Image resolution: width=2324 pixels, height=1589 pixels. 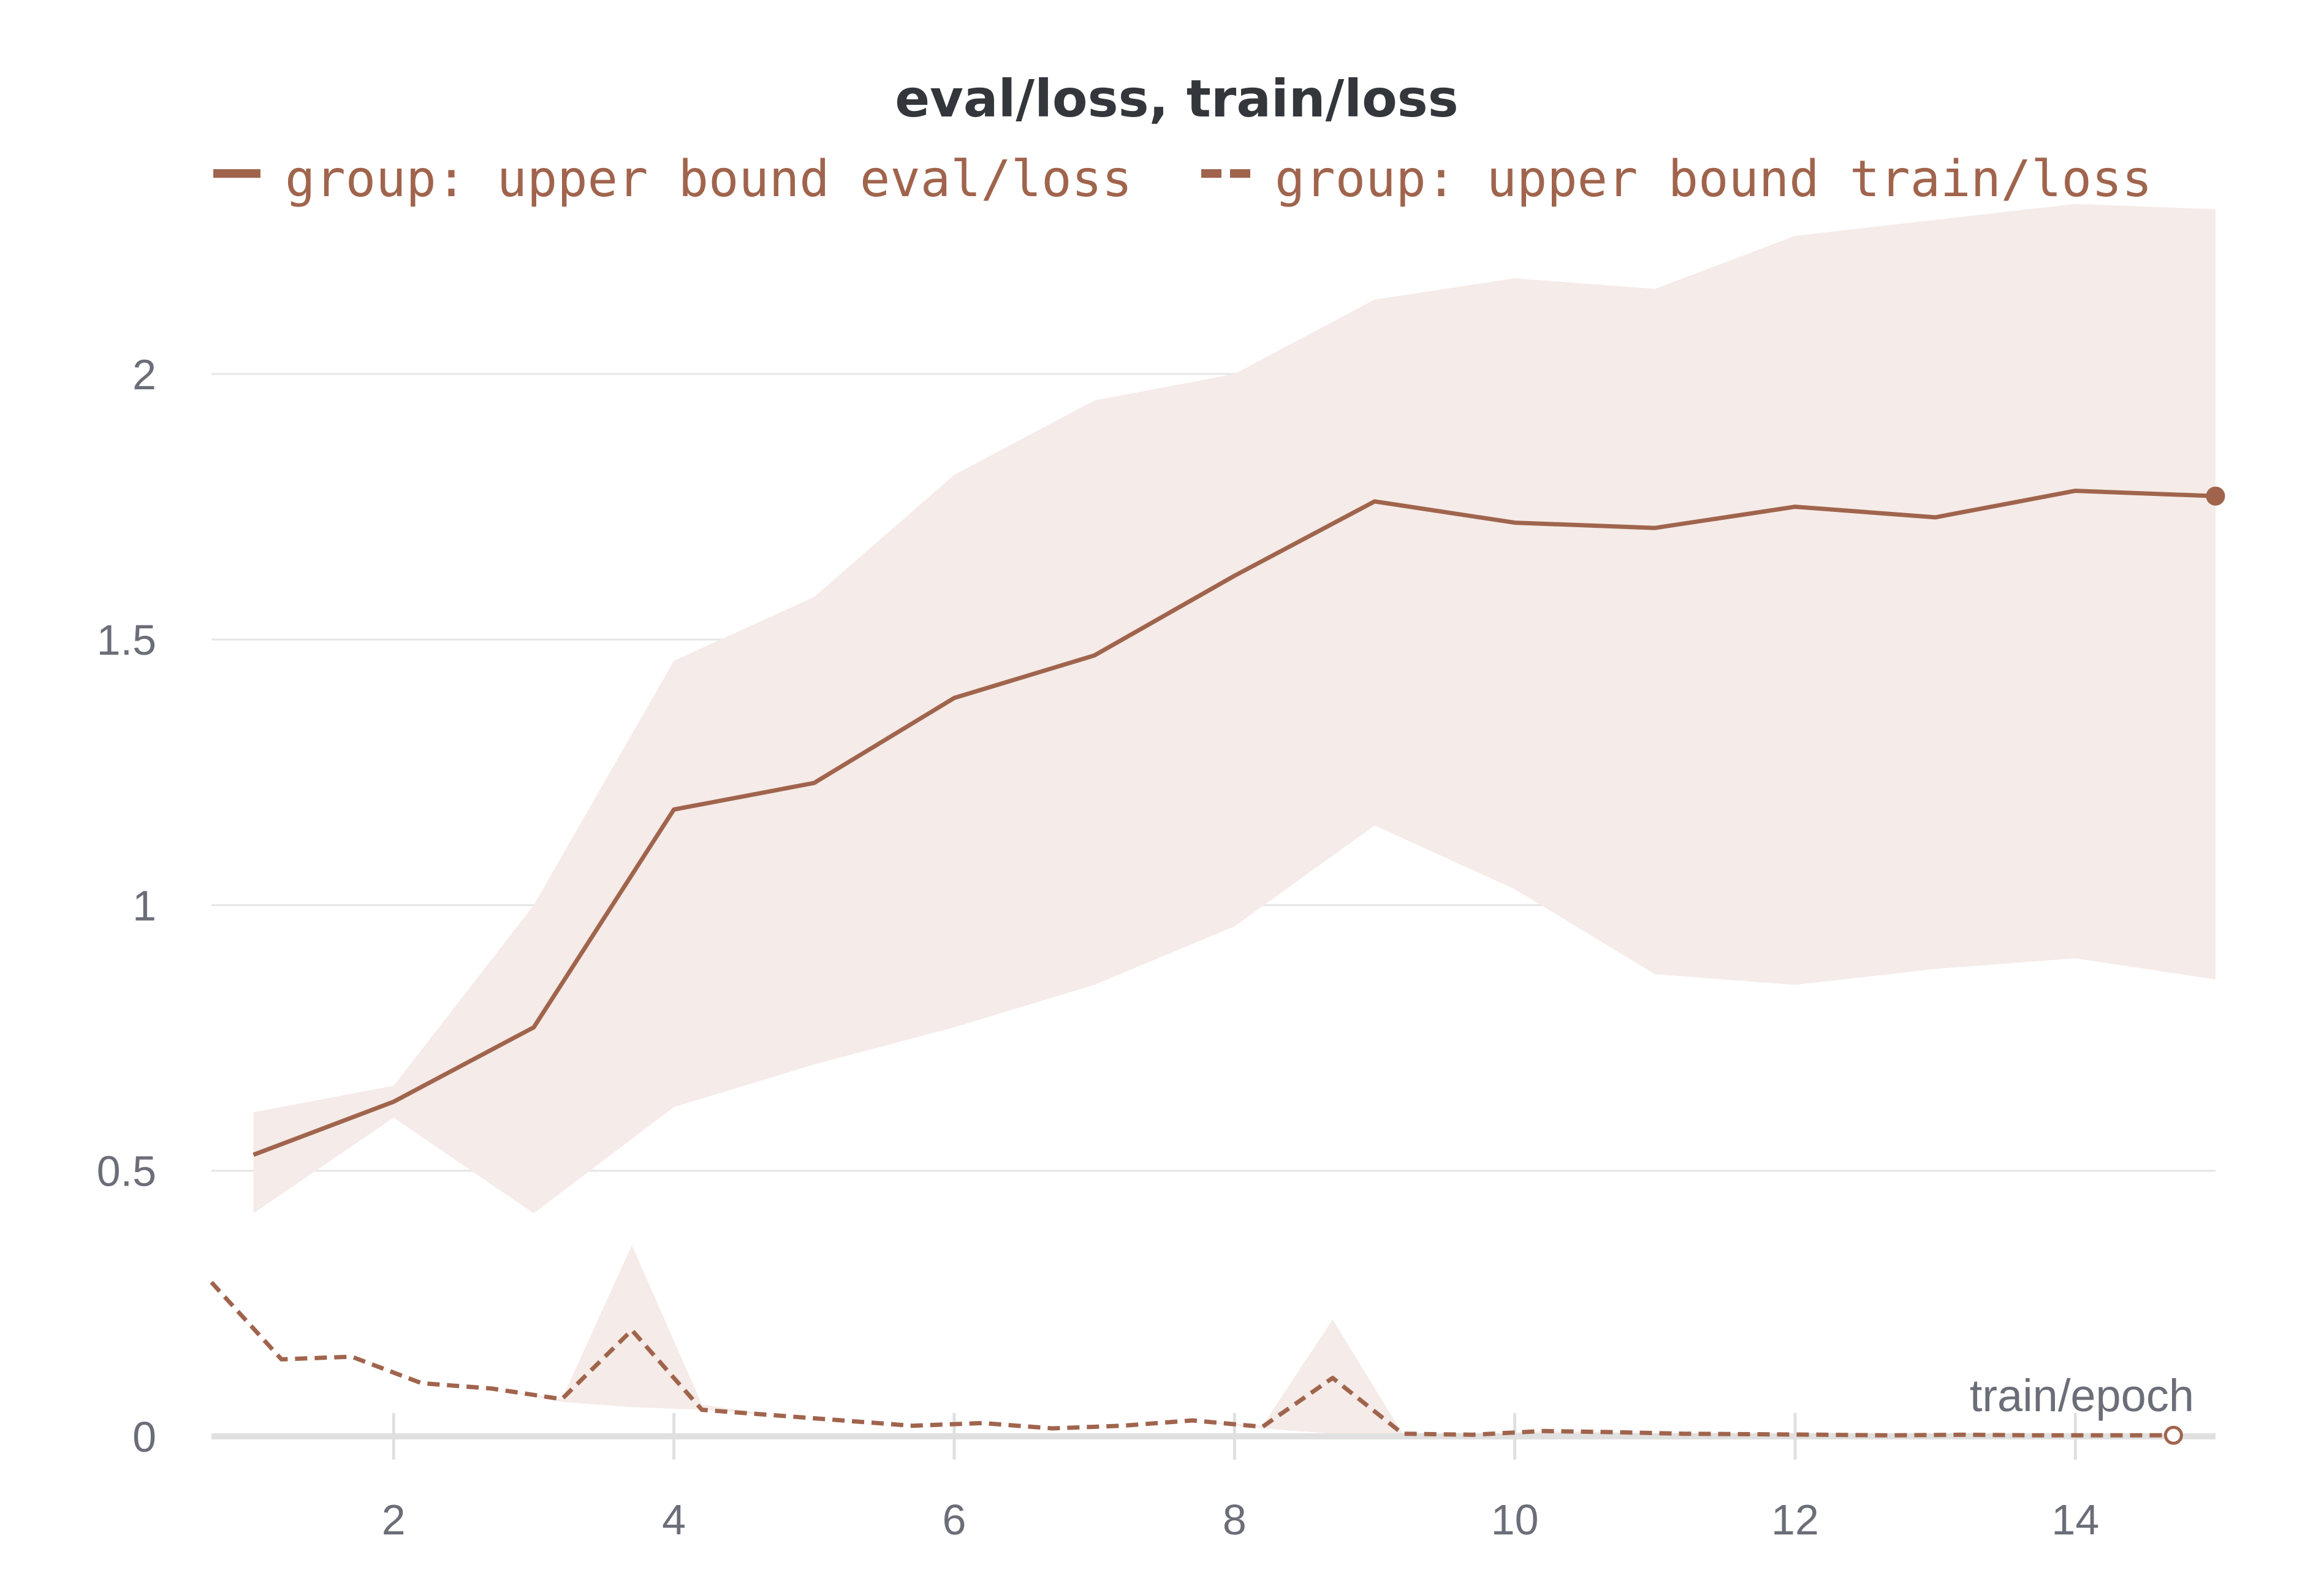 What do you see at coordinates (1240, 1478) in the screenshot?
I see `x-ticks: 2 4 6 8 10 12 14` at bounding box center [1240, 1478].